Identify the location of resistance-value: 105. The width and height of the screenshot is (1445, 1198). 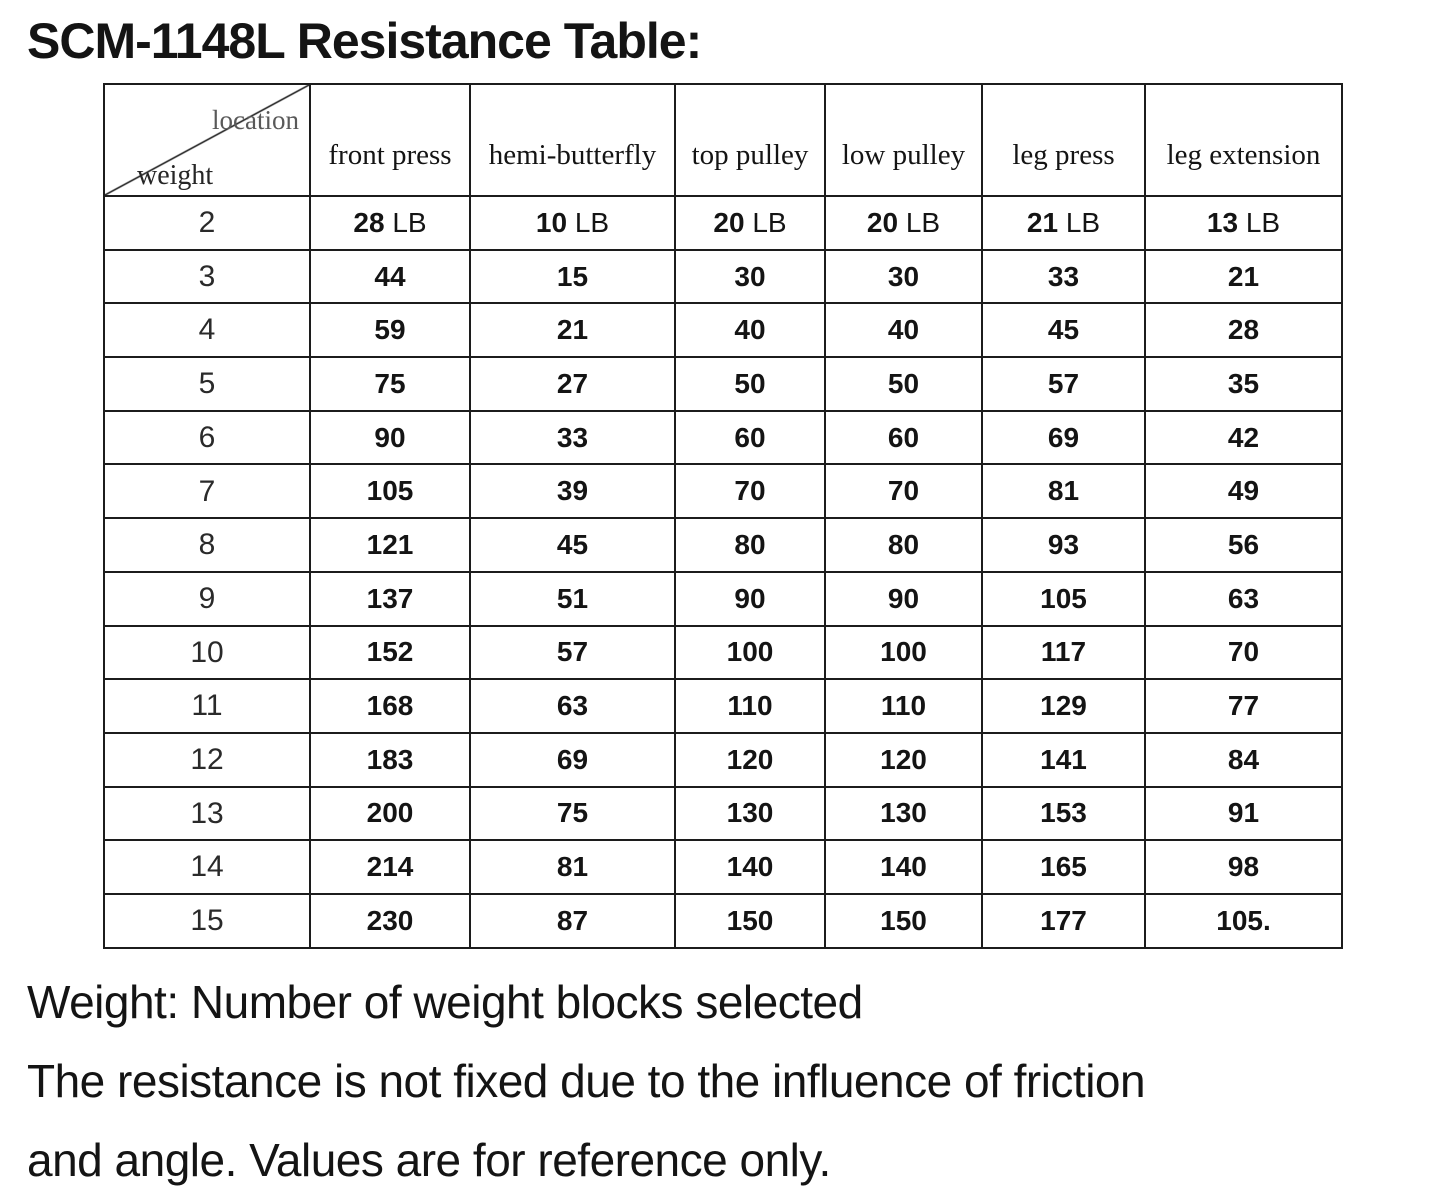
(390, 491).